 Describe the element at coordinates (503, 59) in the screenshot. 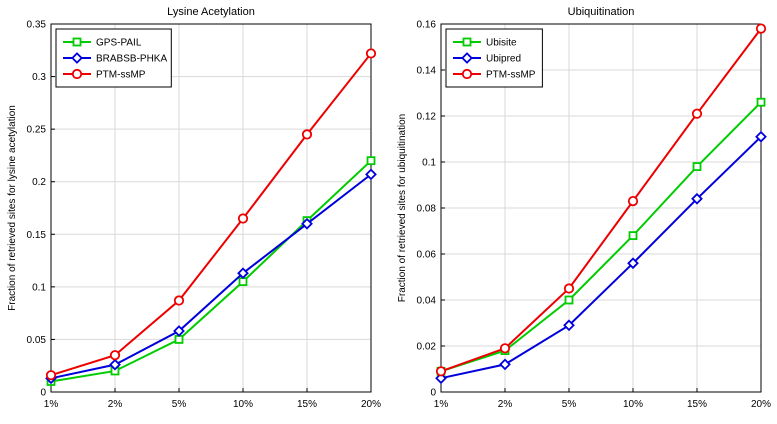

I see `legend-entry-label: Ubipred` at that location.